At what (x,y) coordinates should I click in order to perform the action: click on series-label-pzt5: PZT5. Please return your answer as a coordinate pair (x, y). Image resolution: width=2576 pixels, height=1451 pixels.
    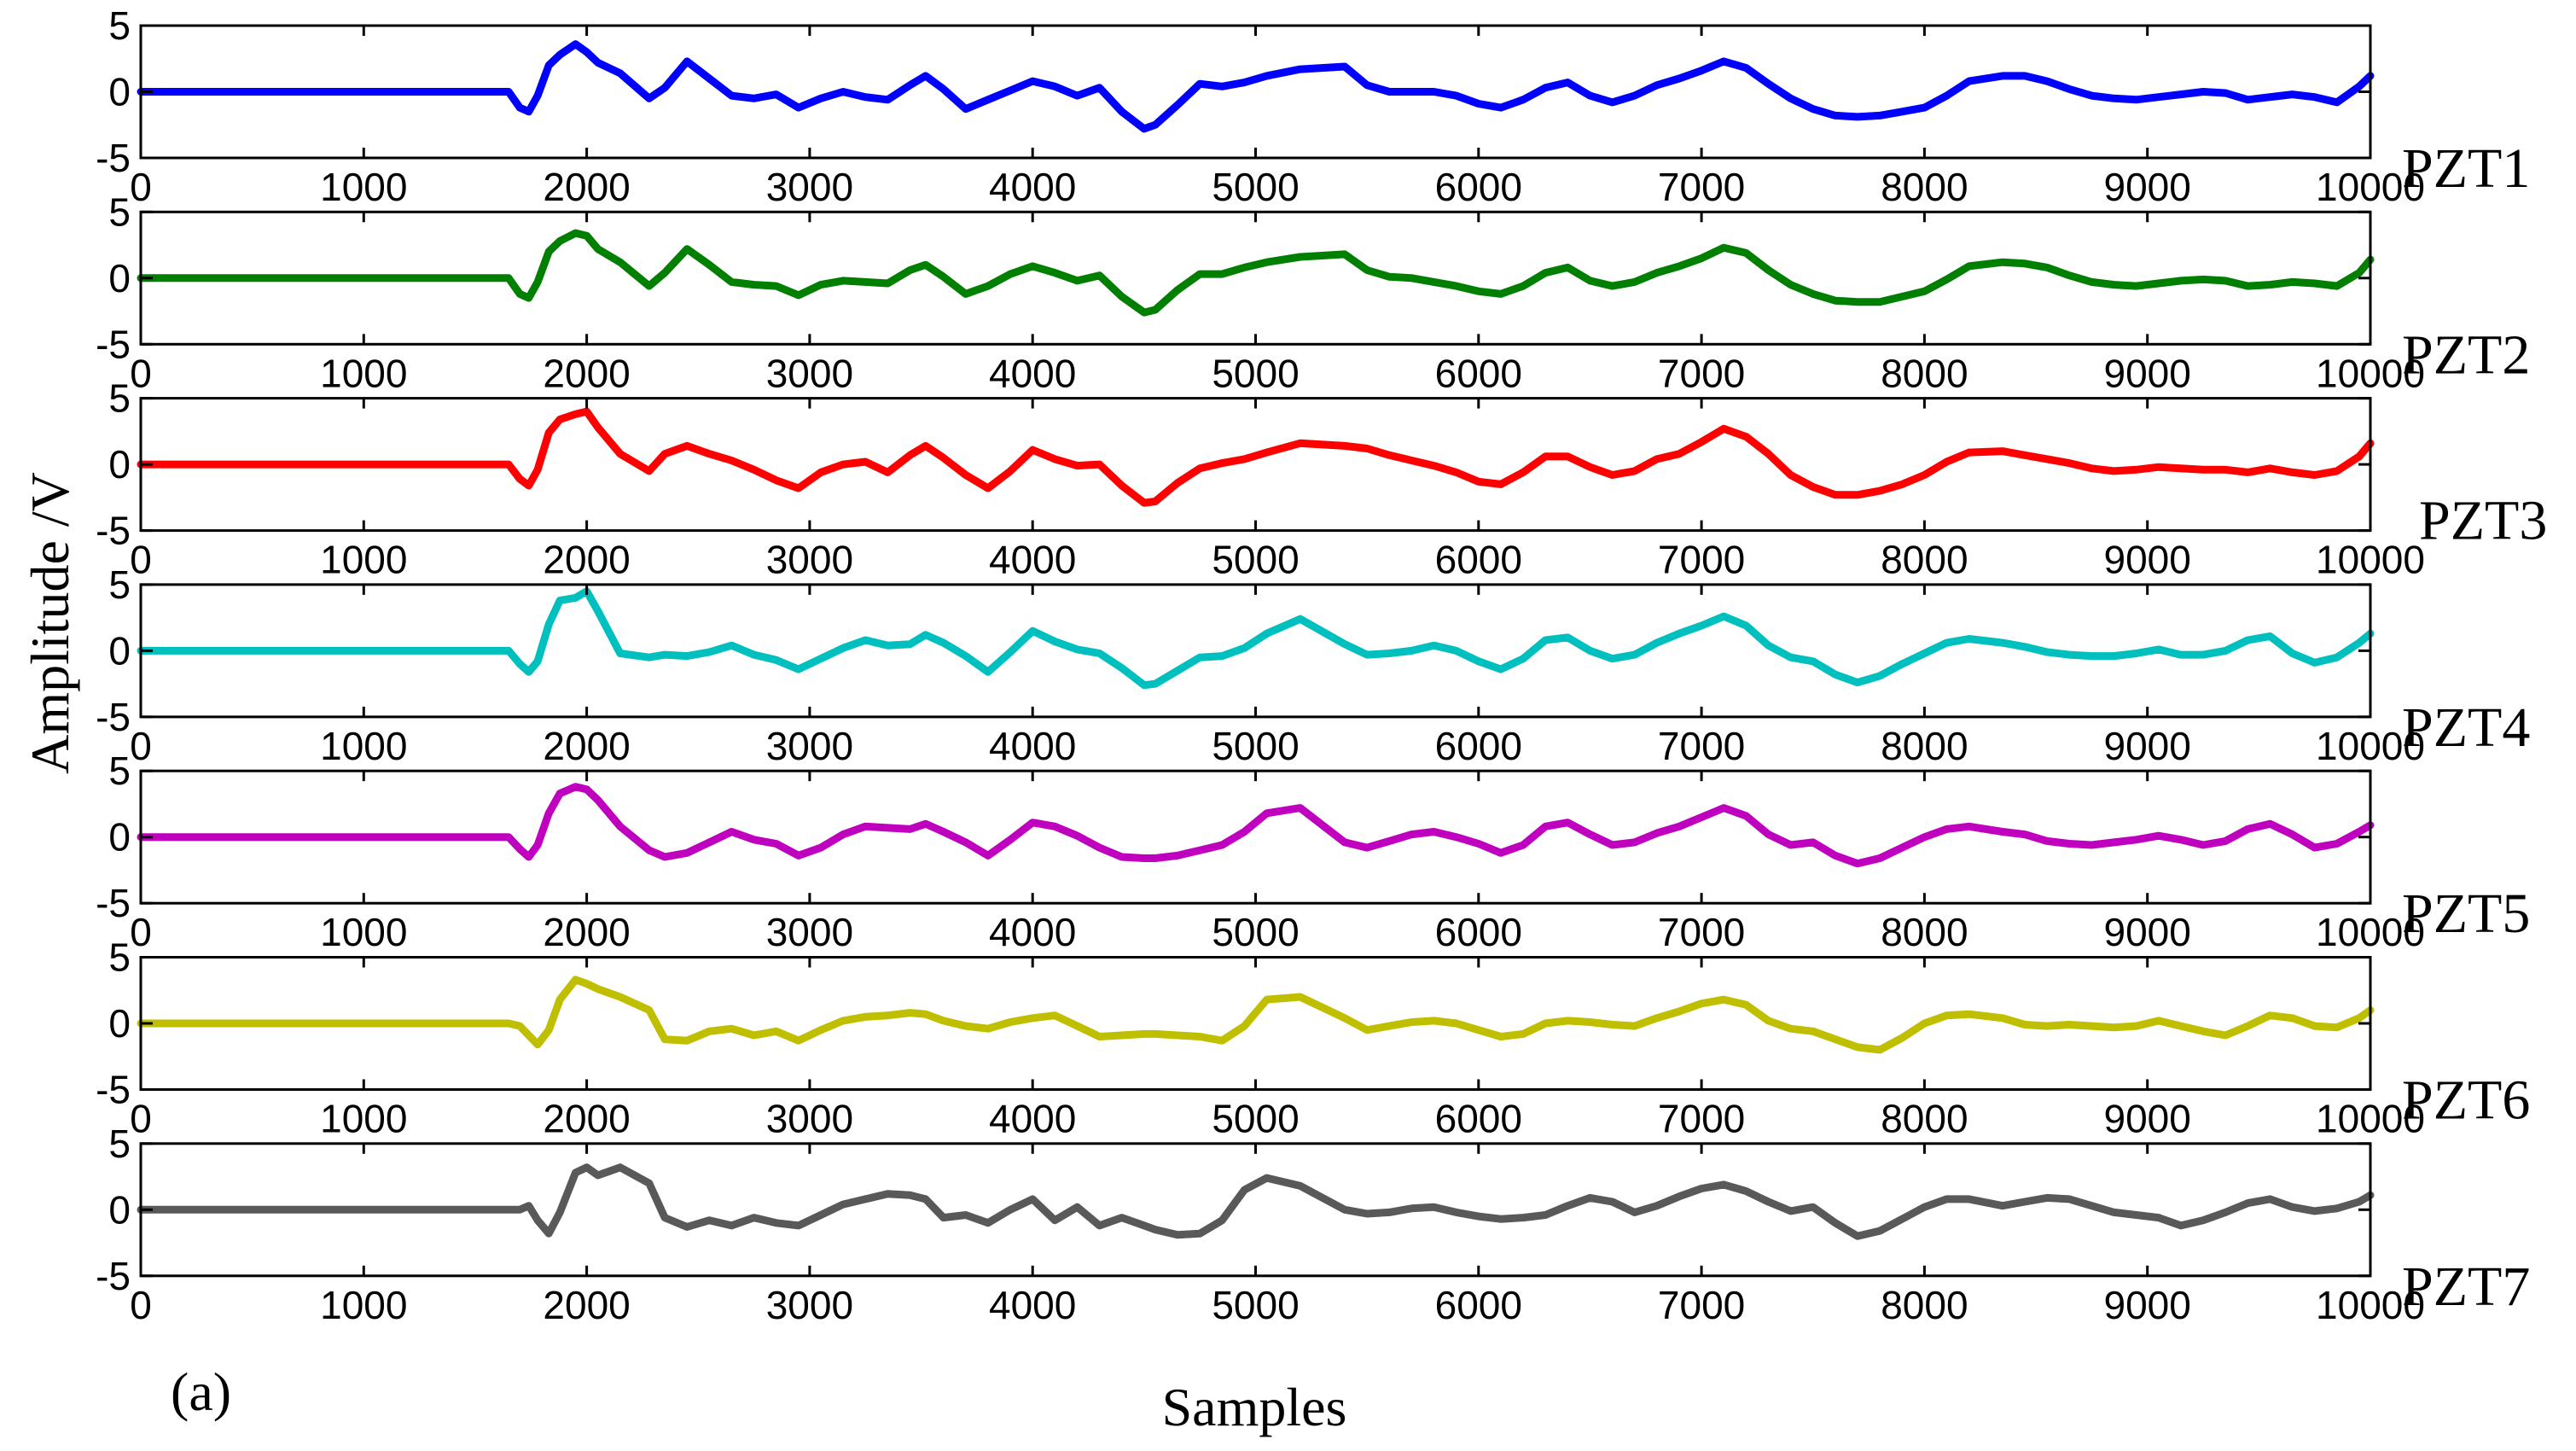
    Looking at the image, I should click on (2466, 914).